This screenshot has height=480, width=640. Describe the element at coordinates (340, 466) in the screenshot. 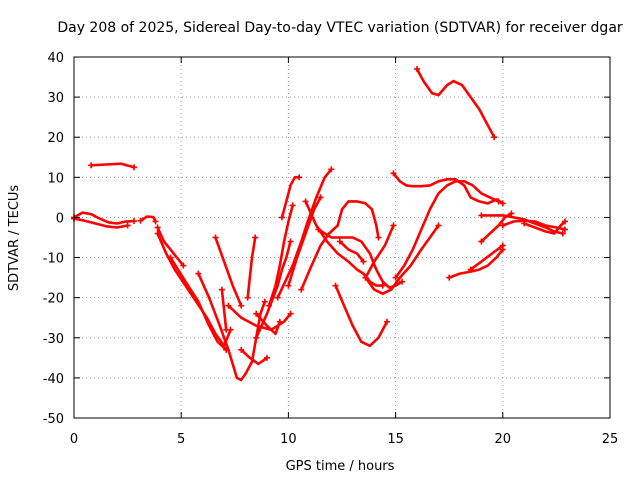

I see `x-axis-label: GPS time / hours` at that location.